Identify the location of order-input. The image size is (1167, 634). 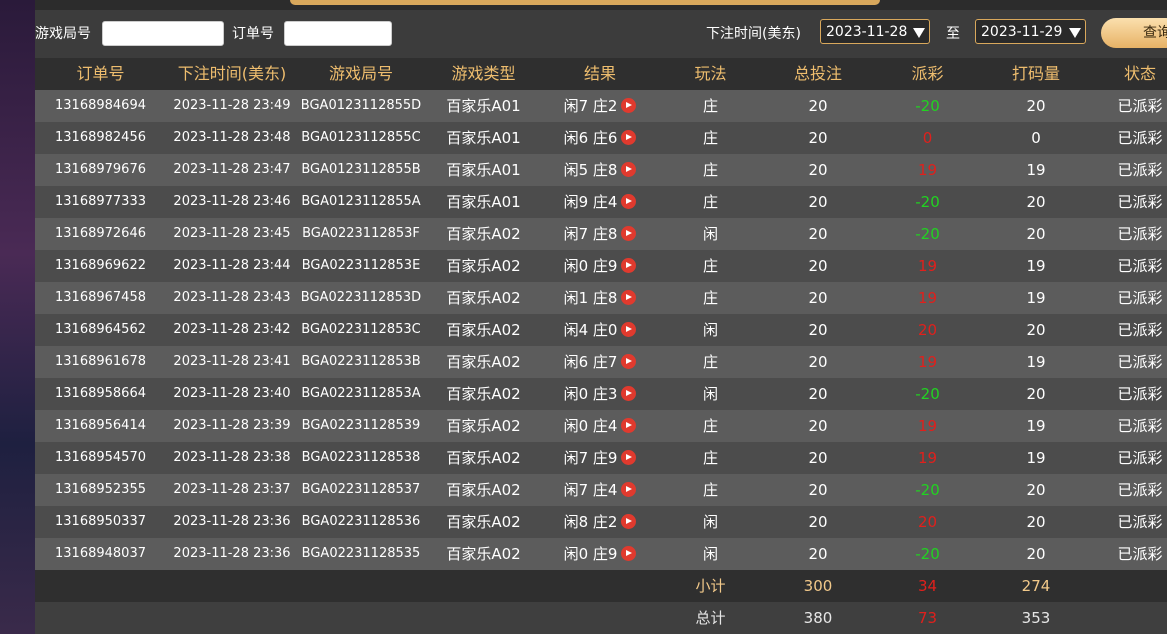
(338, 33).